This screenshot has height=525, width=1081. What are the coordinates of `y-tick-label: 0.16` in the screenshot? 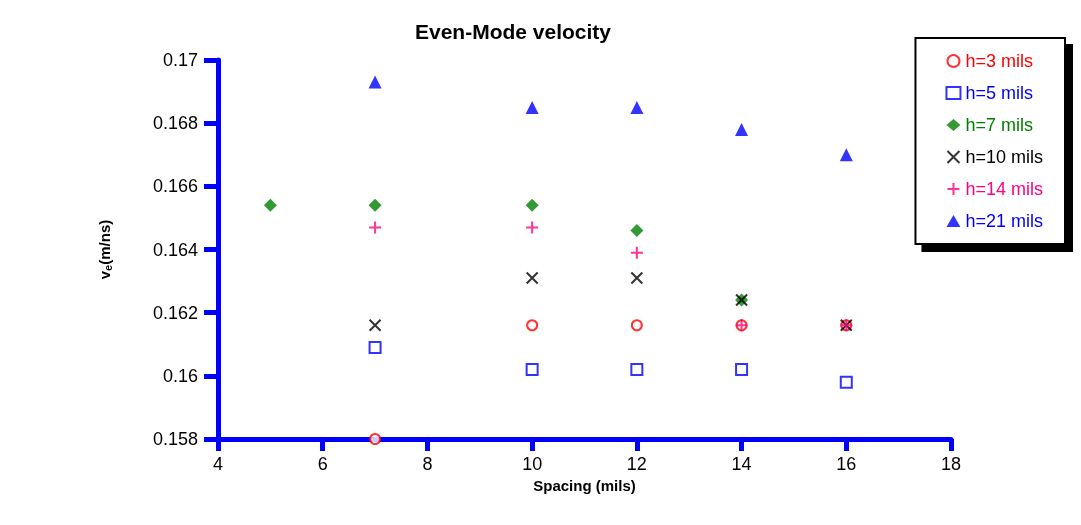 It's located at (180, 375).